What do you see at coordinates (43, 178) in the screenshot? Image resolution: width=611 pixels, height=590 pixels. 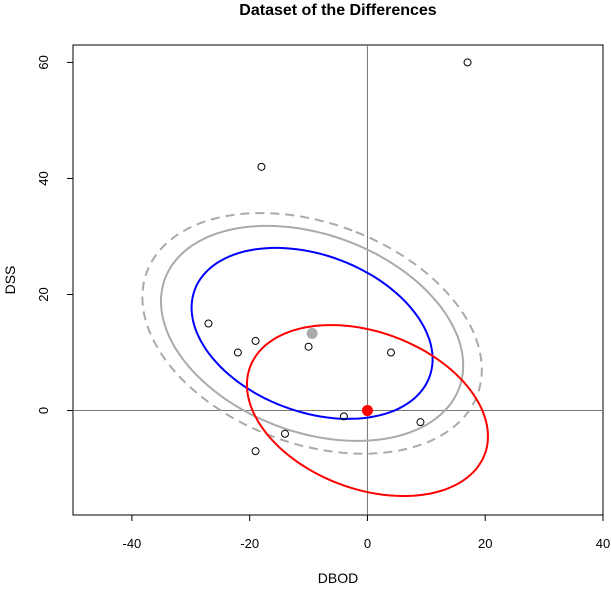 I see `y-tick-label-2: 40` at bounding box center [43, 178].